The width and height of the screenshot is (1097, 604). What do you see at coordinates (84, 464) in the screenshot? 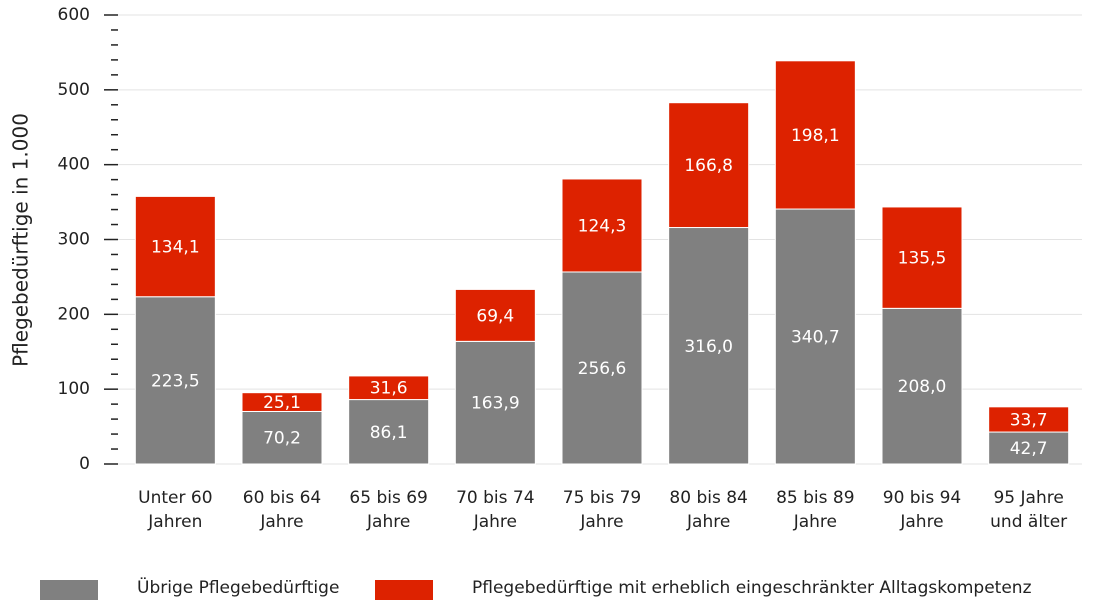
I see `y-tick-label: 0` at bounding box center [84, 464].